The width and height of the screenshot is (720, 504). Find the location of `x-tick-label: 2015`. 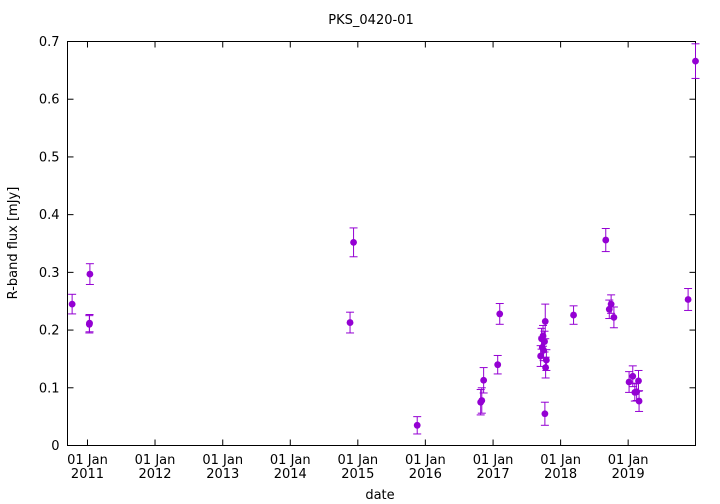

x-tick-label: 2015 is located at coordinates (357, 474).